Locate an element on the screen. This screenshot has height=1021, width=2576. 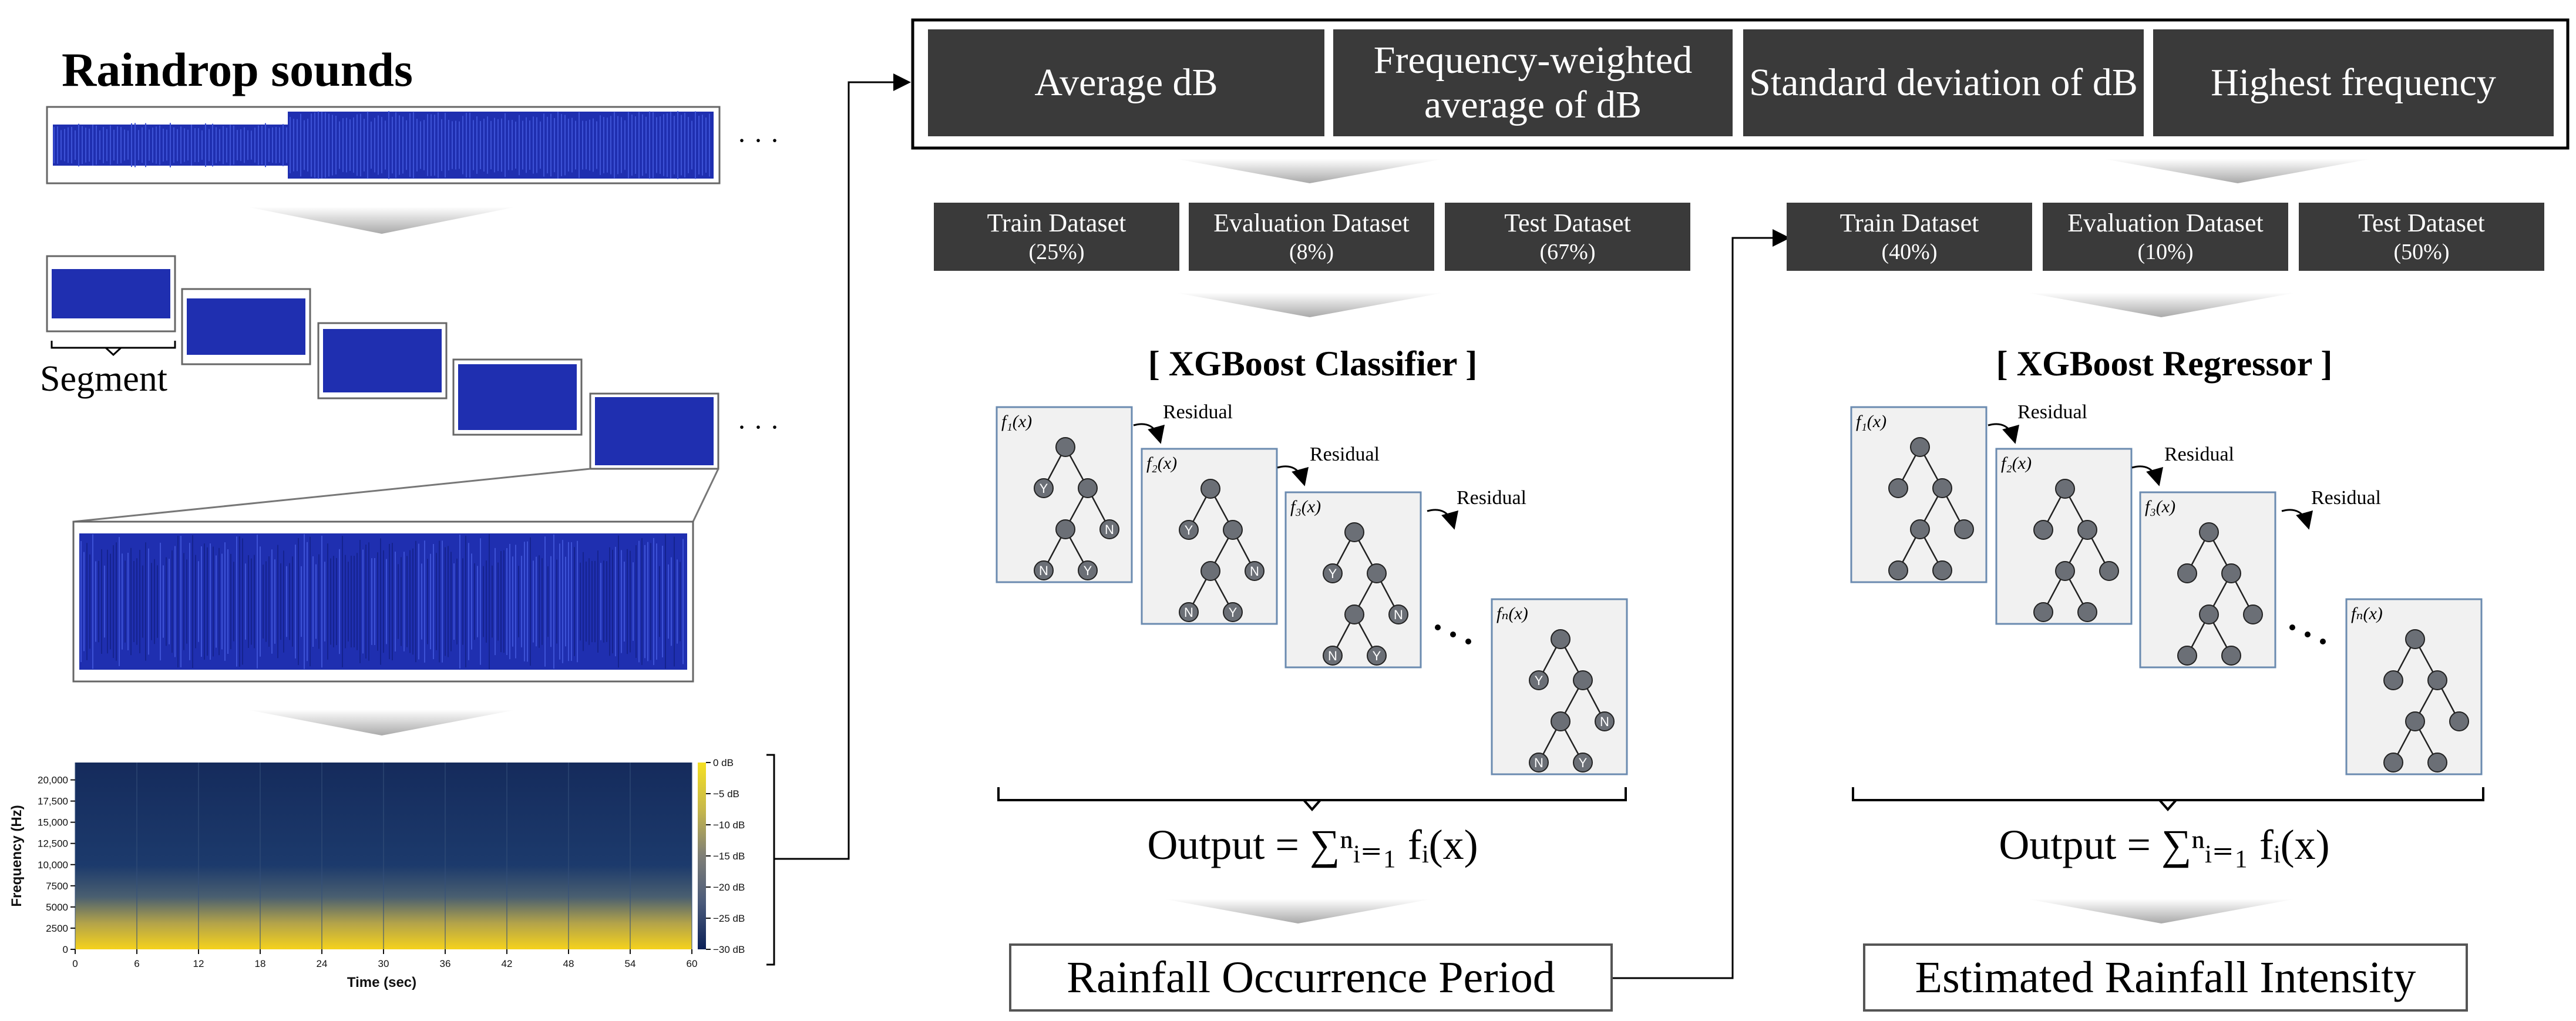
colorbar-tick-label: 0 dB is located at coordinates (724, 762).